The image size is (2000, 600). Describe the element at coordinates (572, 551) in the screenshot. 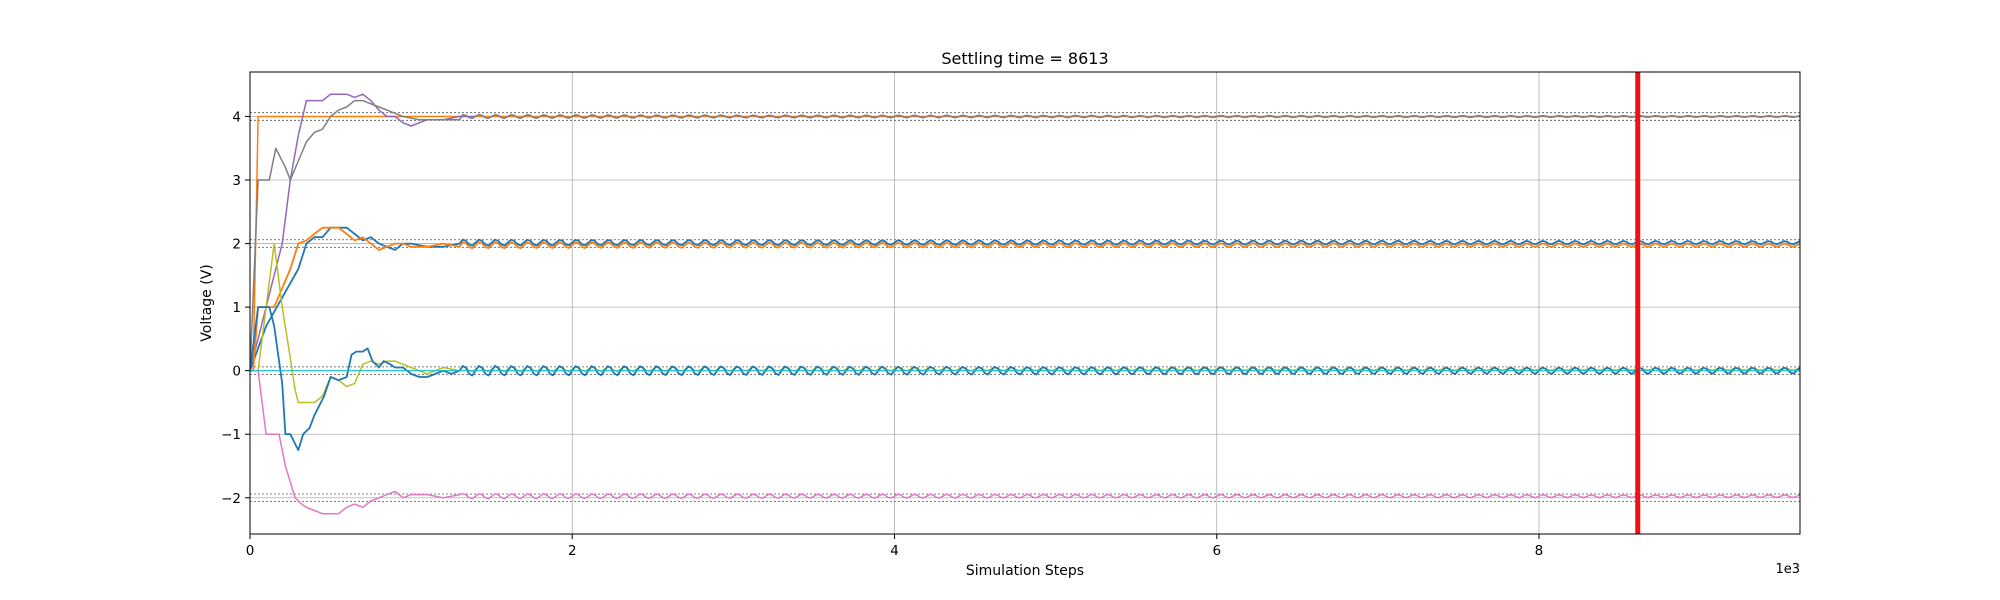

I see `x-tick-label: 2` at that location.